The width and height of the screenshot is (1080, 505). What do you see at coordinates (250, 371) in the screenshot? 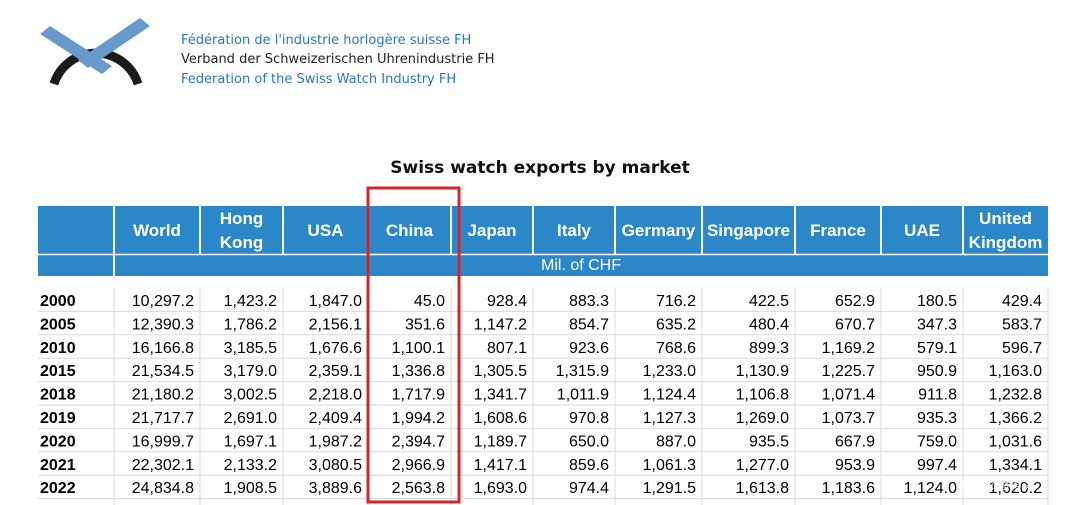
I see `value-cell: 3,179.0` at bounding box center [250, 371].